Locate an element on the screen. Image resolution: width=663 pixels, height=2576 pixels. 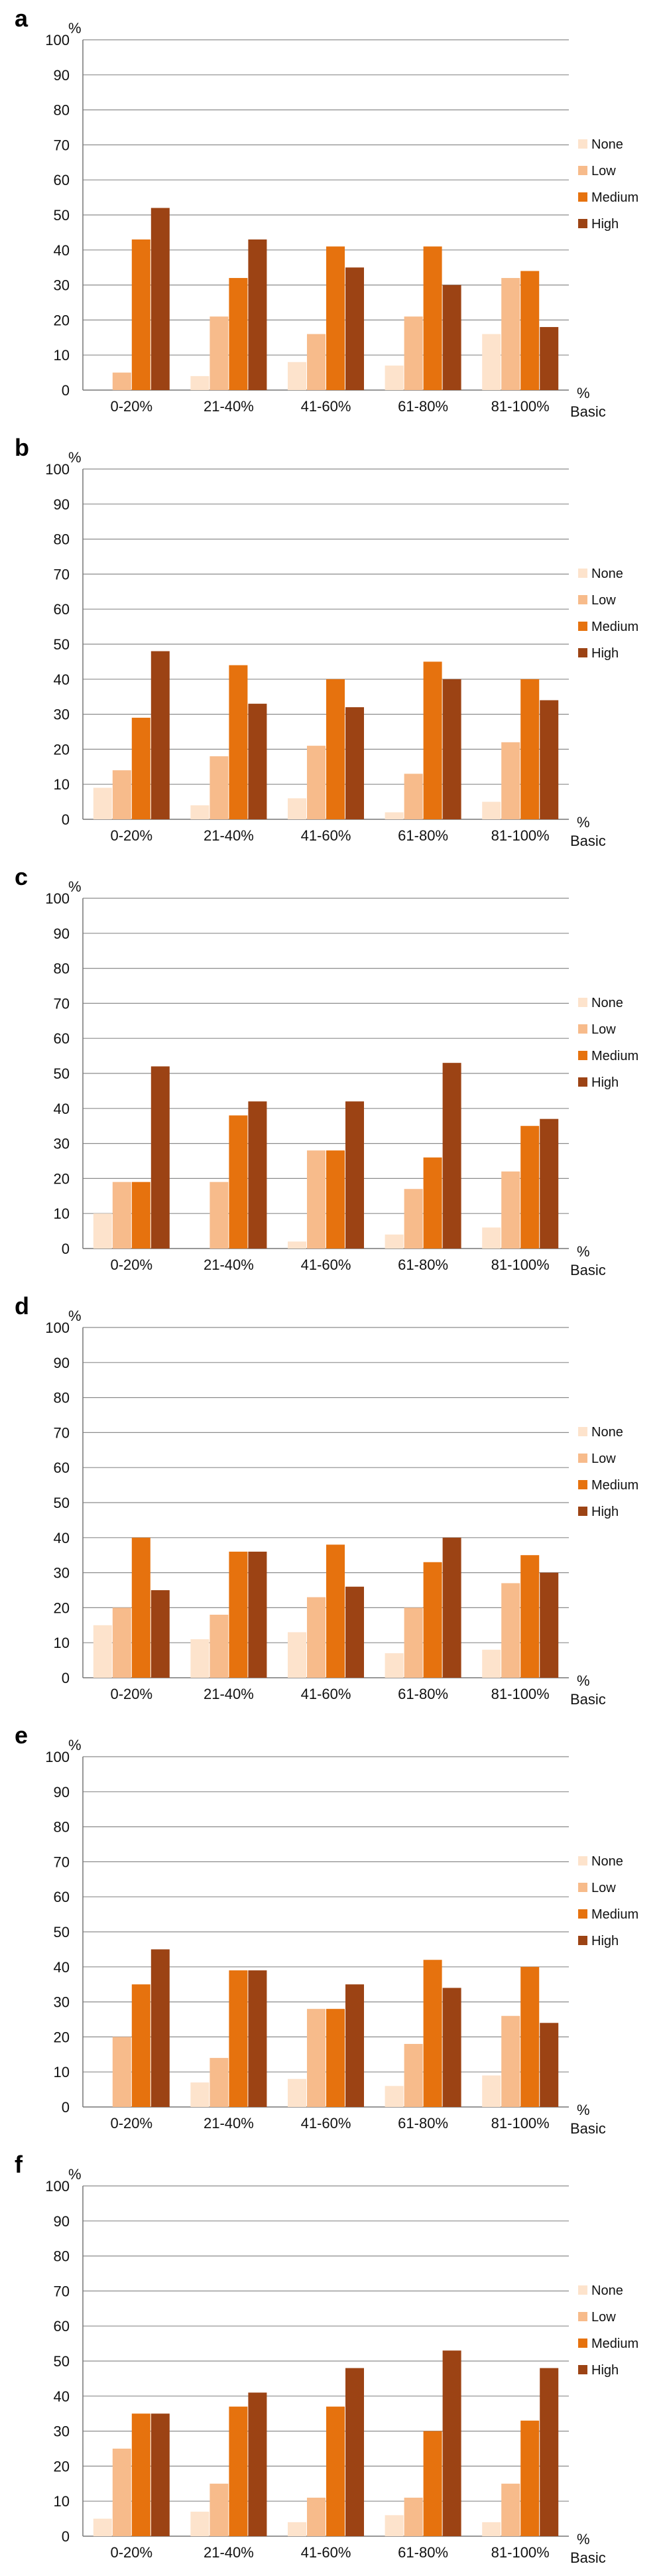
y-tick-label: 10 is located at coordinates (62, 1213).